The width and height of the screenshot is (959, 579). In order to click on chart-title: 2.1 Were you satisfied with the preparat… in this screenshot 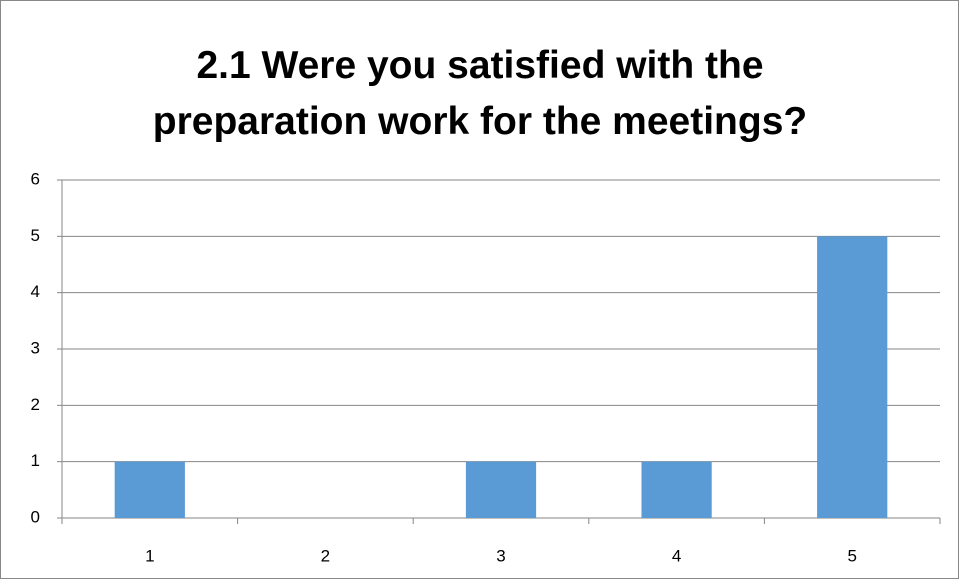, I will do `click(480, 93)`.